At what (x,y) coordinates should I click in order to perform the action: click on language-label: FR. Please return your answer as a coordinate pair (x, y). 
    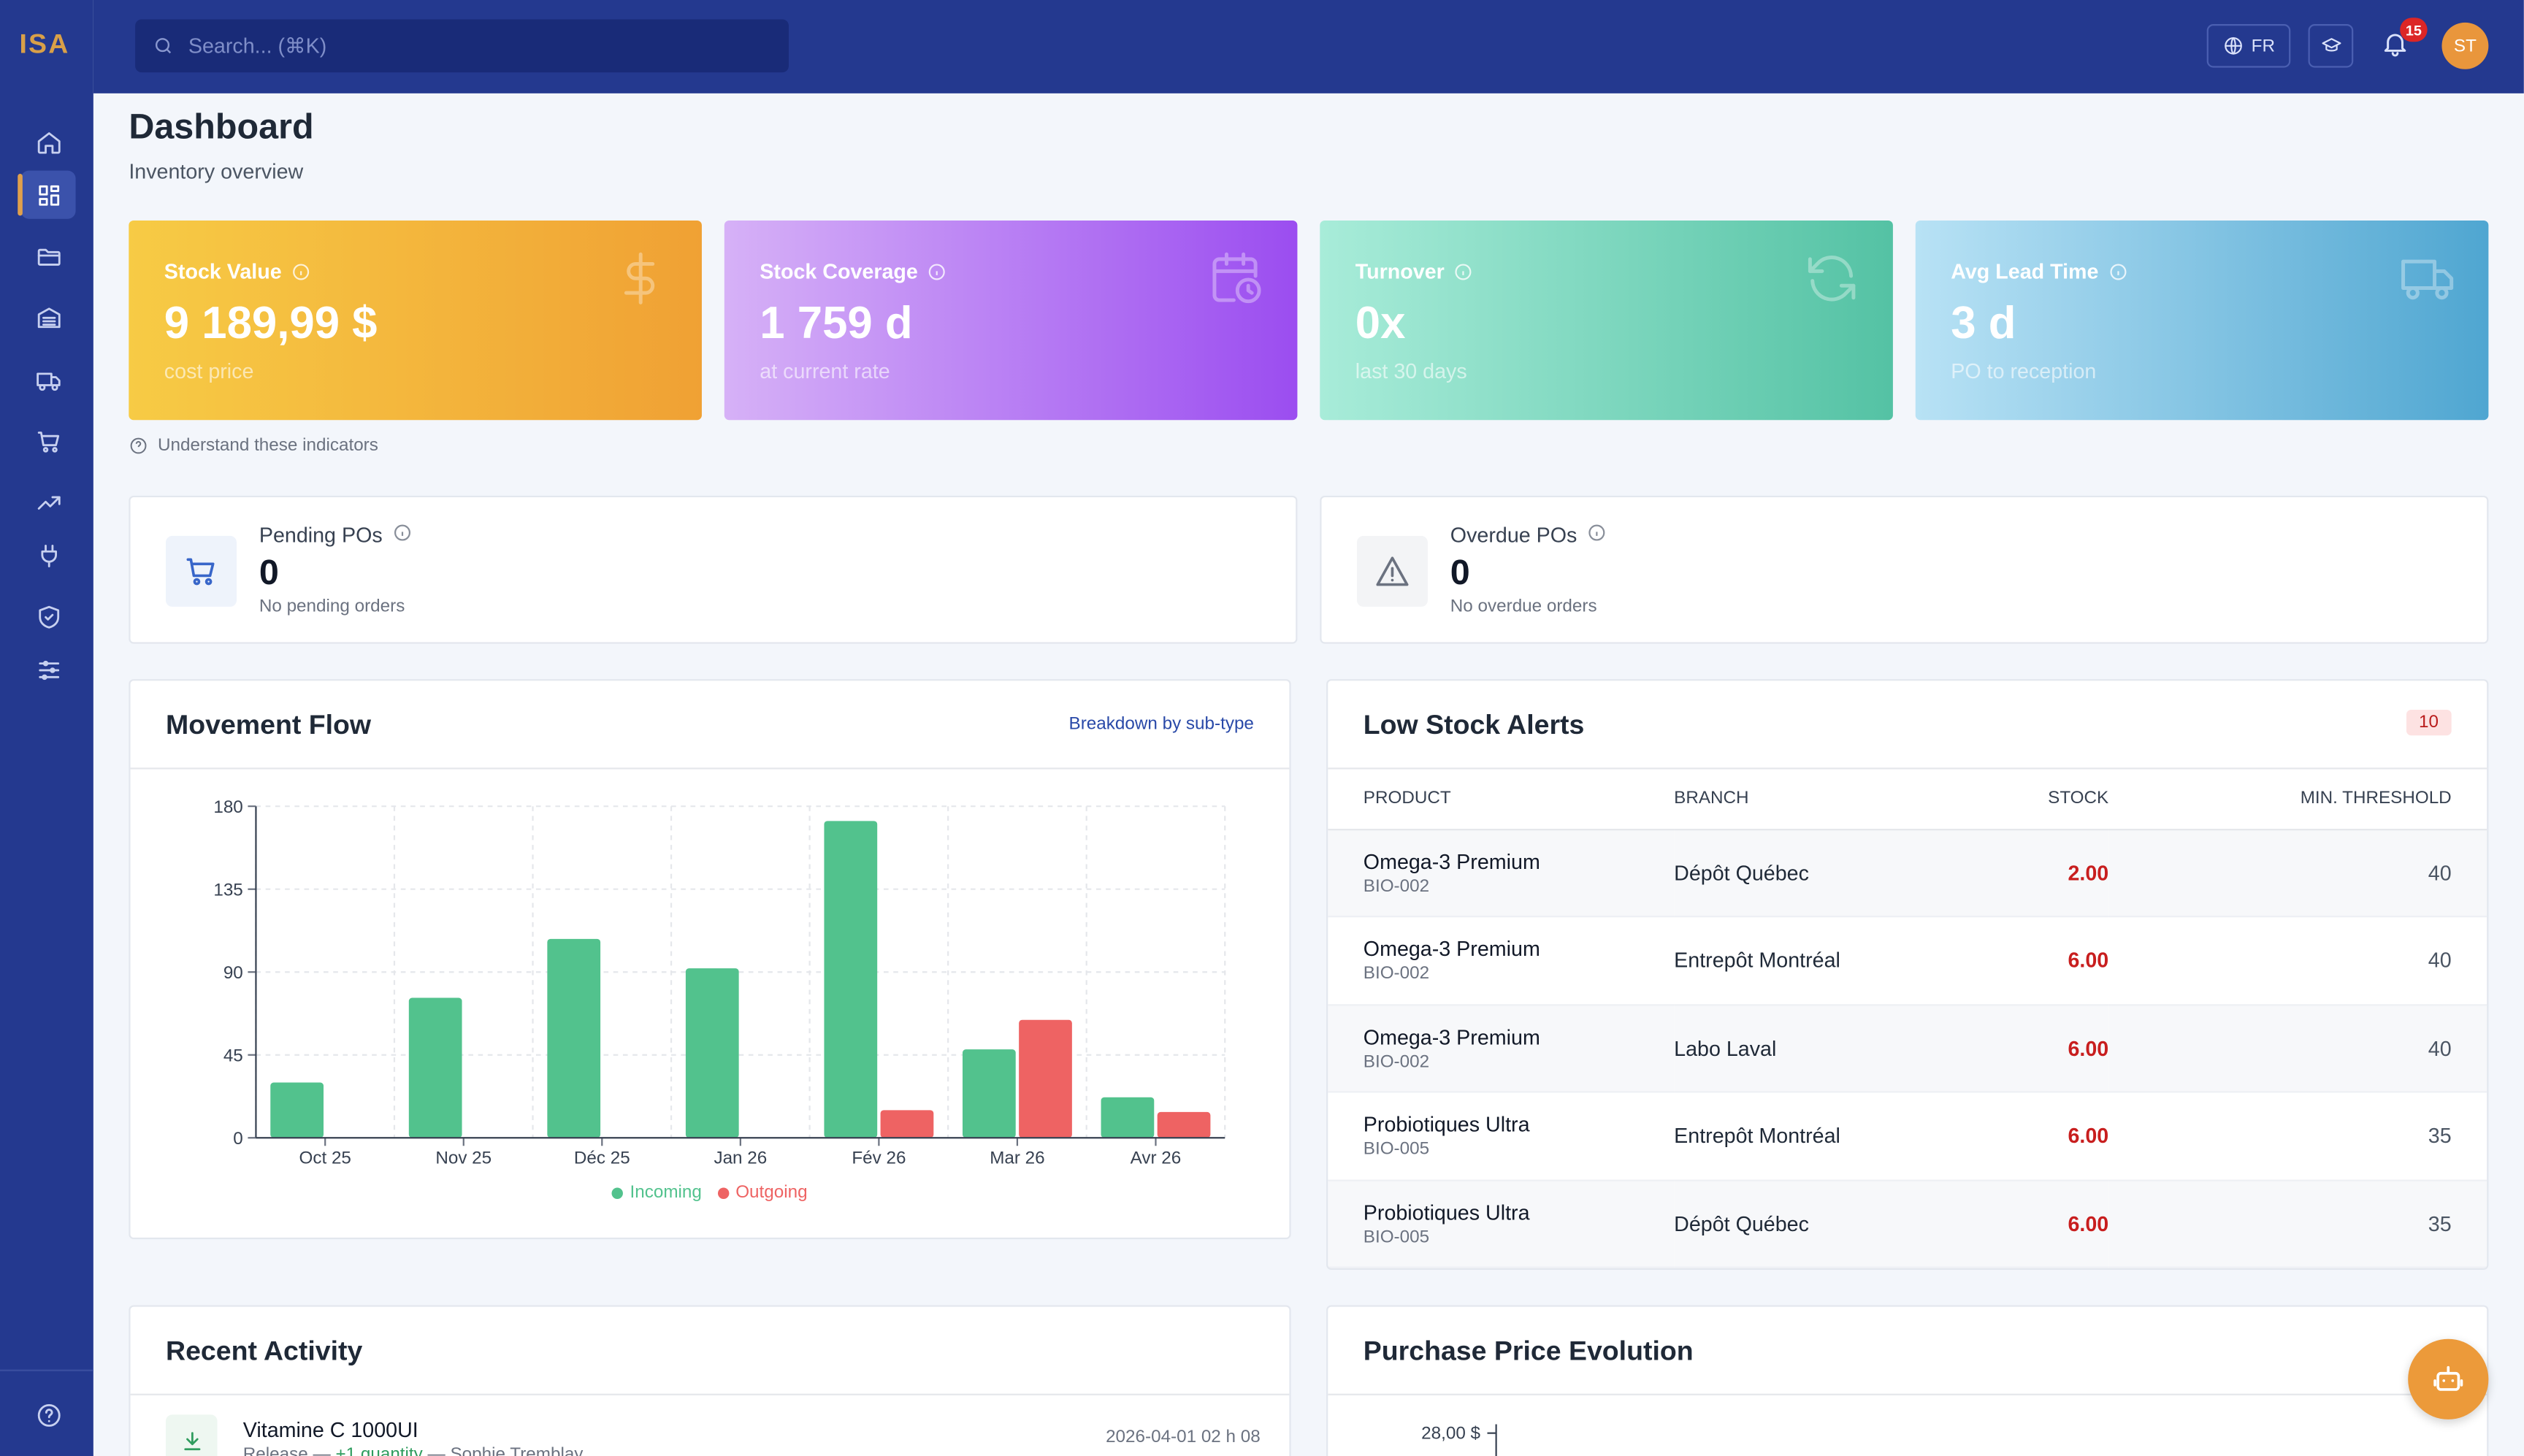
    Looking at the image, I should click on (2263, 46).